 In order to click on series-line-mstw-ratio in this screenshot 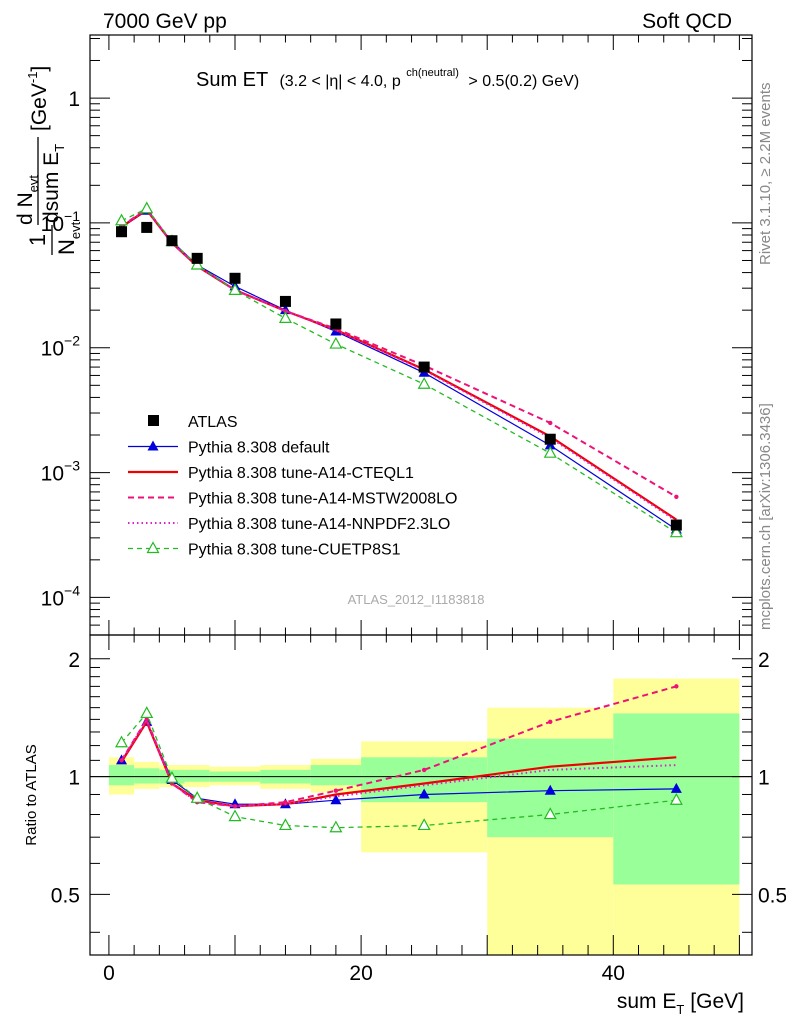, I will do `click(398, 746)`.